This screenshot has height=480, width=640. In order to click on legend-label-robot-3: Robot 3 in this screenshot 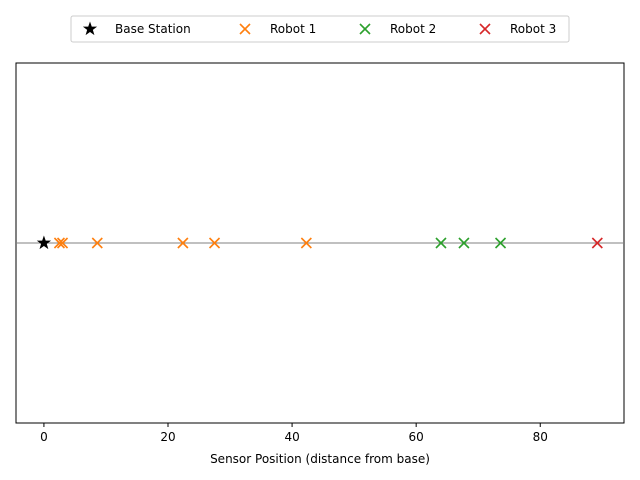, I will do `click(533, 29)`.